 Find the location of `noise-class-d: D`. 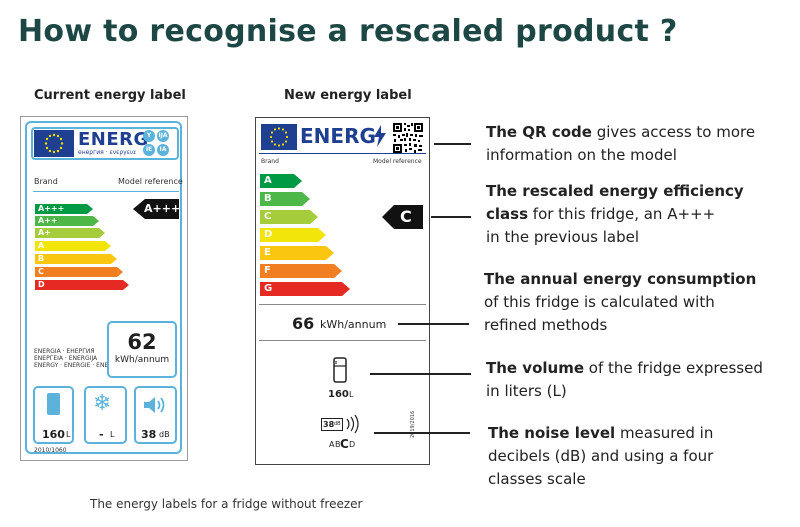

noise-class-d: D is located at coordinates (352, 444).